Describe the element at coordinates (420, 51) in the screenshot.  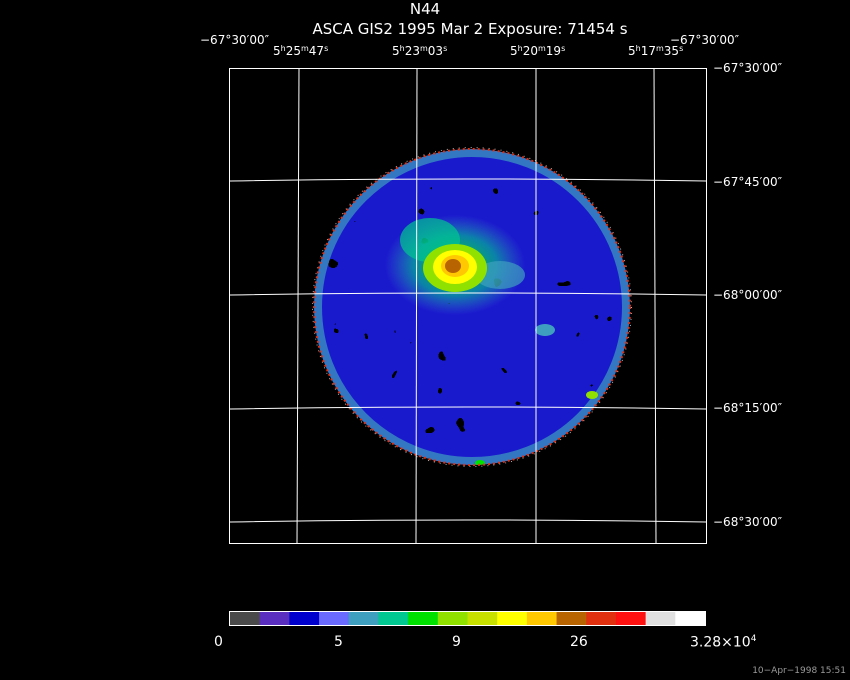
I see `ra-label-2: 5h23m03s` at that location.